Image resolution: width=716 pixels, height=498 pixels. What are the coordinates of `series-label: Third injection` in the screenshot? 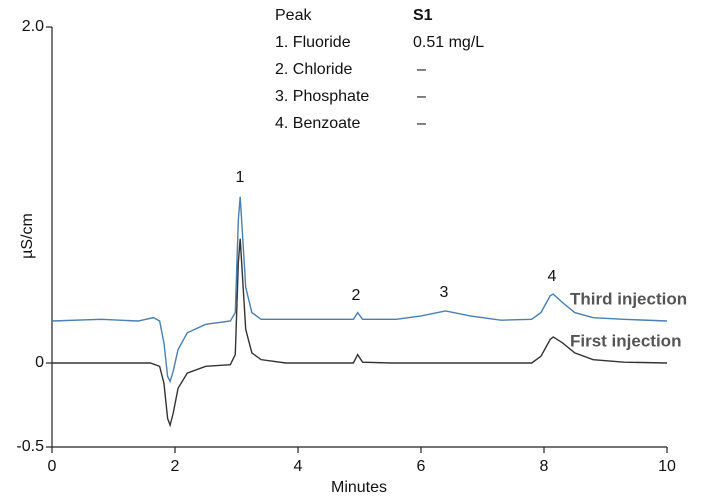 It's located at (628, 298).